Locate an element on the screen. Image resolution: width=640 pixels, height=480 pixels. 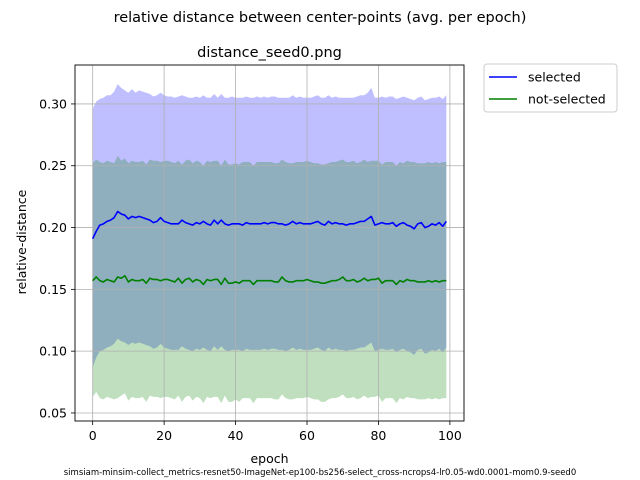
y-axis-label: relative-distance is located at coordinates (21, 241).